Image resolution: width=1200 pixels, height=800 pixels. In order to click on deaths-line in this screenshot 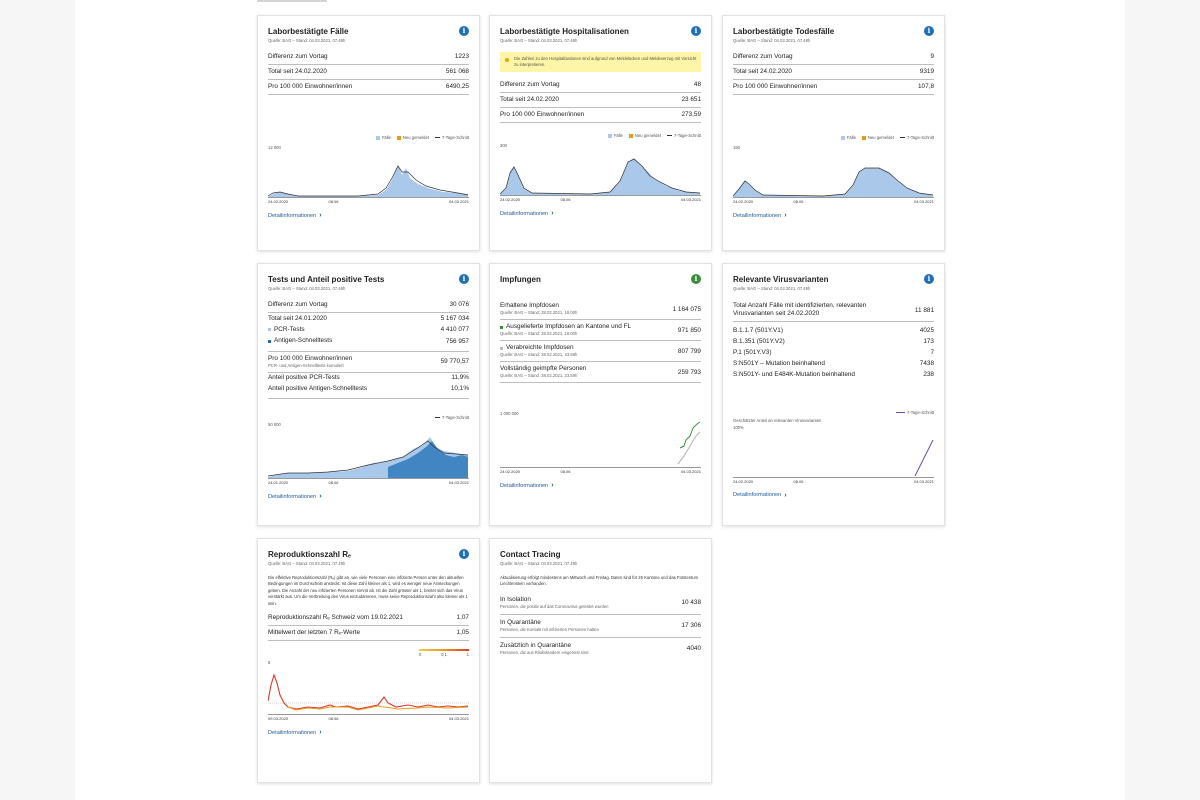, I will do `click(833, 182)`.